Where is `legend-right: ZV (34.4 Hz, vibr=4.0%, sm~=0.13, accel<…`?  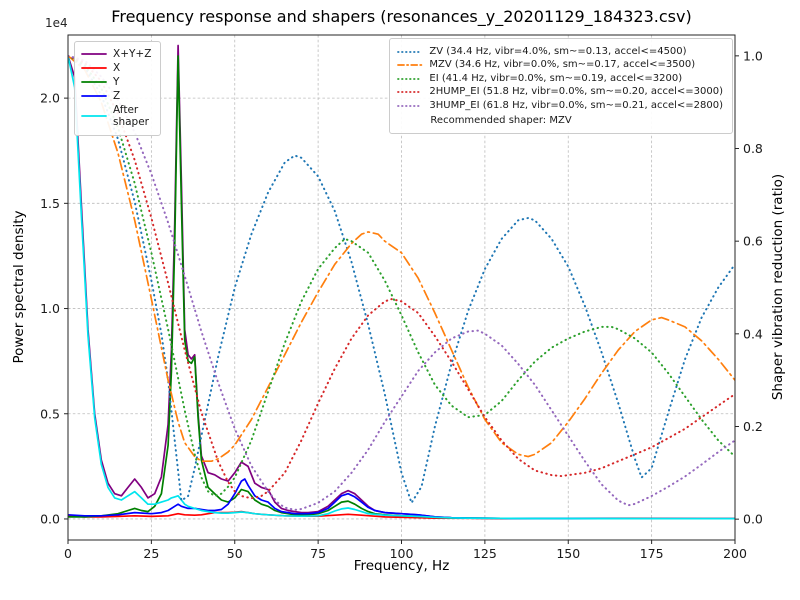
legend-right: ZV (34.4 Hz, vibr=4.0%, sm~=0.13, accel<… is located at coordinates (561, 86).